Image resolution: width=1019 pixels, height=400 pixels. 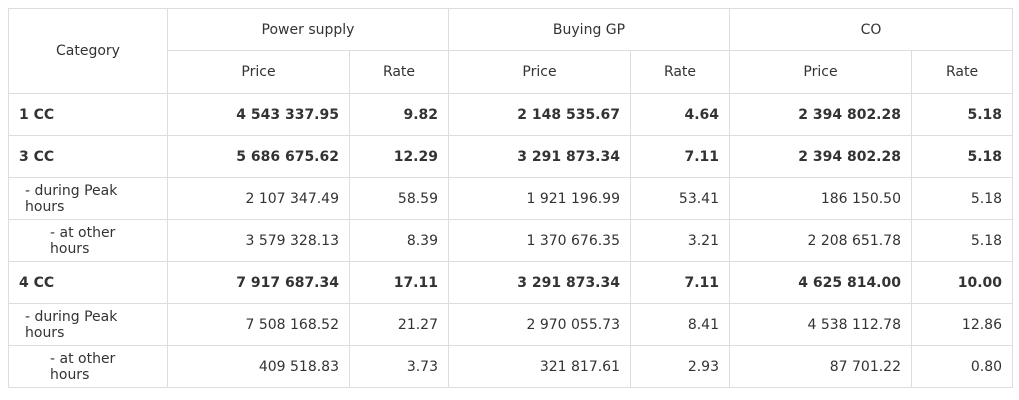 What do you see at coordinates (539, 114) in the screenshot?
I see `cell-buying-gp-price: 2 148 535.67` at bounding box center [539, 114].